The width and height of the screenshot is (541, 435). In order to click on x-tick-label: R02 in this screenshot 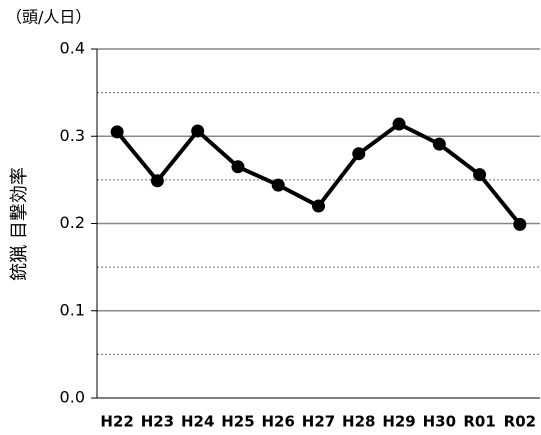, I will do `click(520, 422)`.